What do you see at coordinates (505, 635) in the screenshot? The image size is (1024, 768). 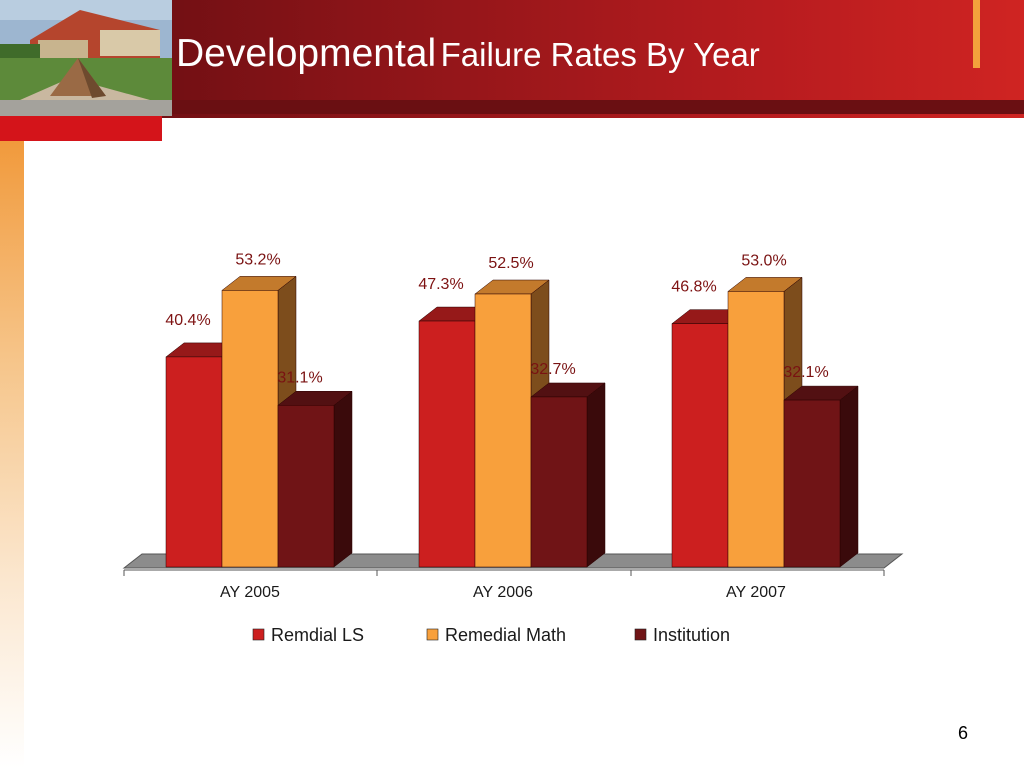 I see `legend-label-1: Remedial Math` at bounding box center [505, 635].